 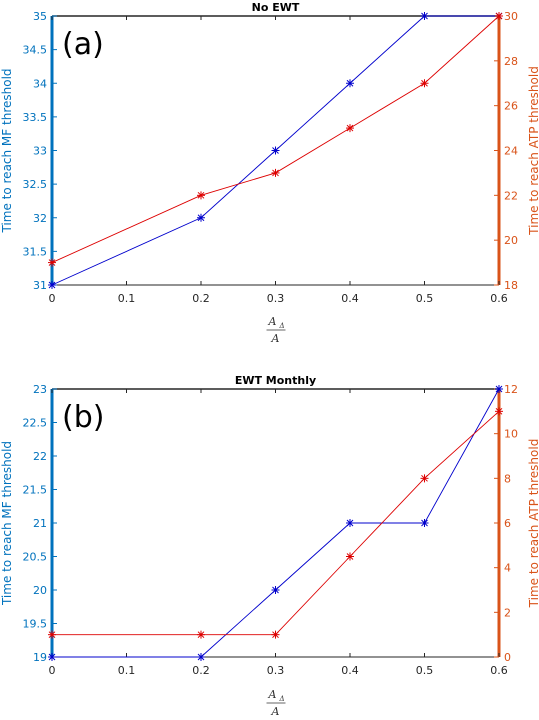 I want to click on left-y-tick-label: 20, so click(x=40, y=590).